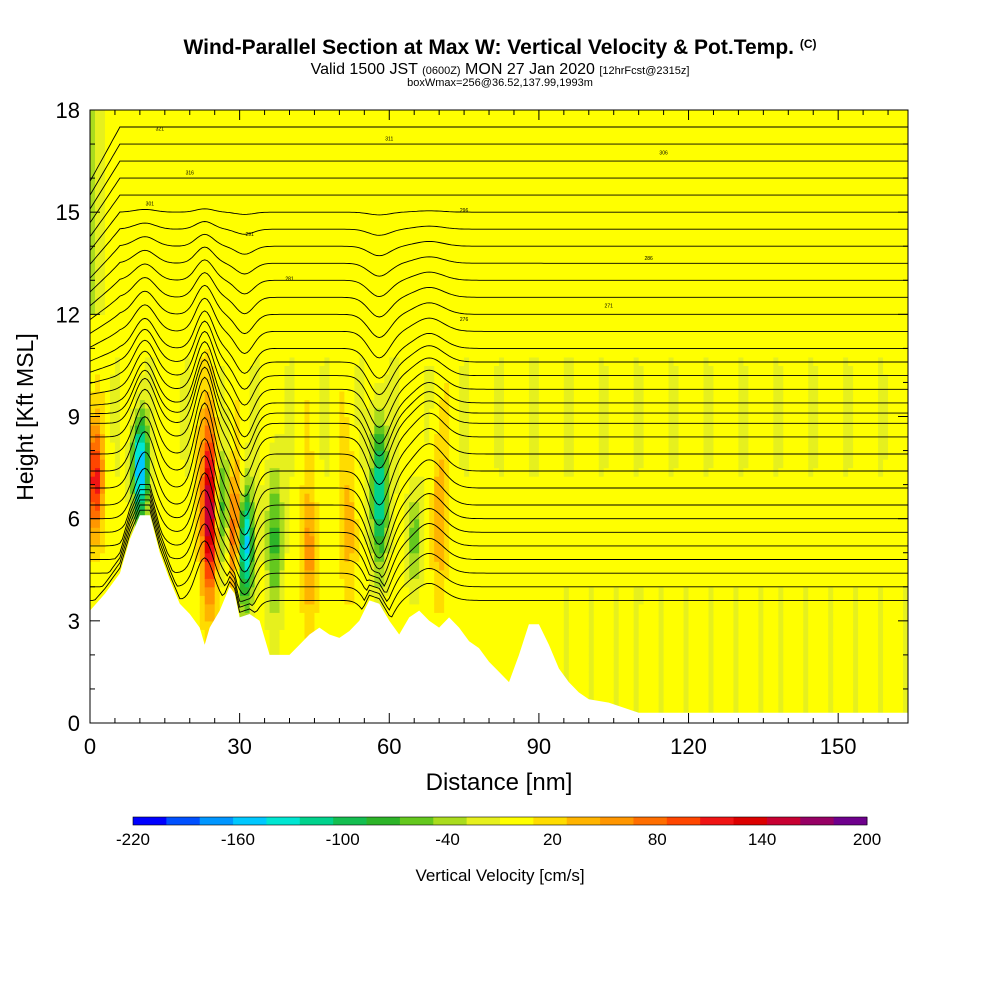 The height and width of the screenshot is (1000, 1000). I want to click on x-tick-label: 150, so click(838, 746).